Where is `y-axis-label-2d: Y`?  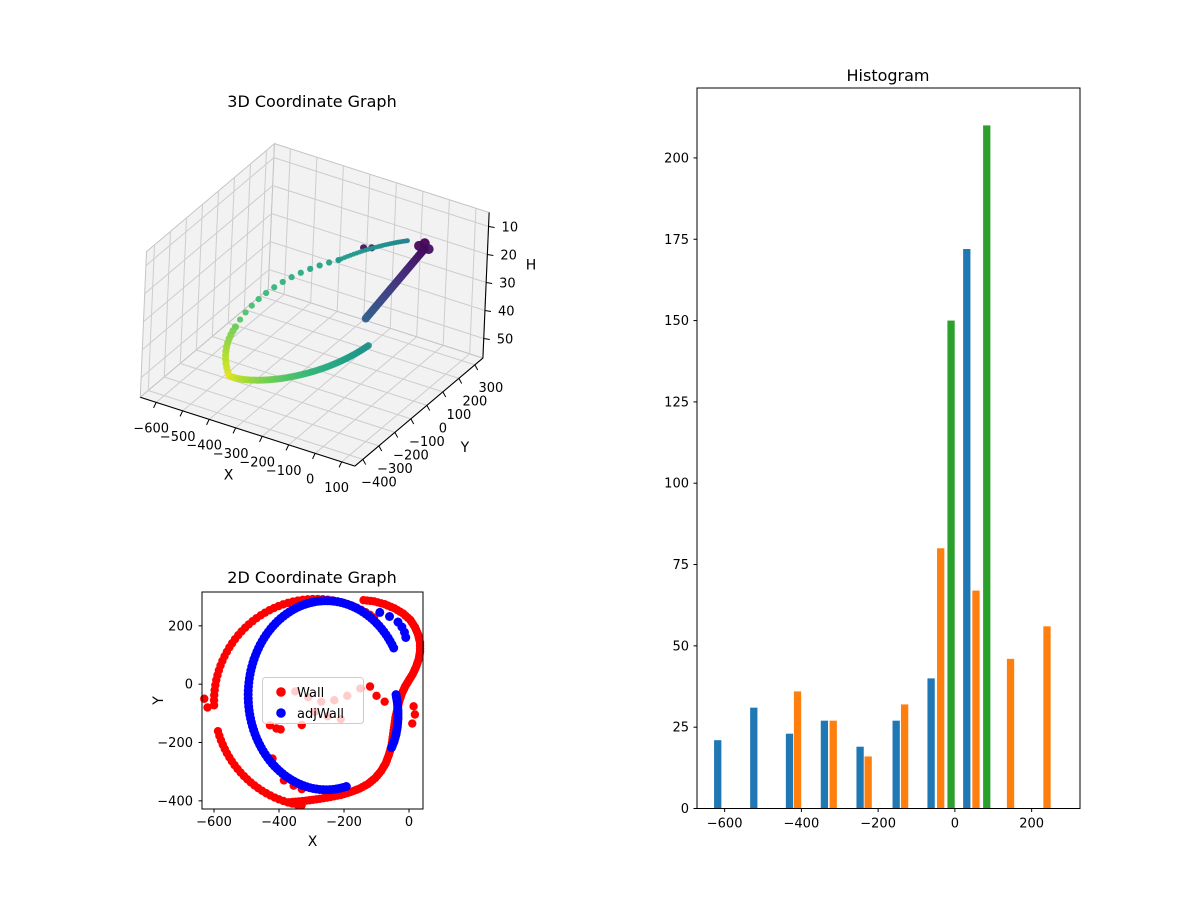 y-axis-label-2d: Y is located at coordinates (159, 701).